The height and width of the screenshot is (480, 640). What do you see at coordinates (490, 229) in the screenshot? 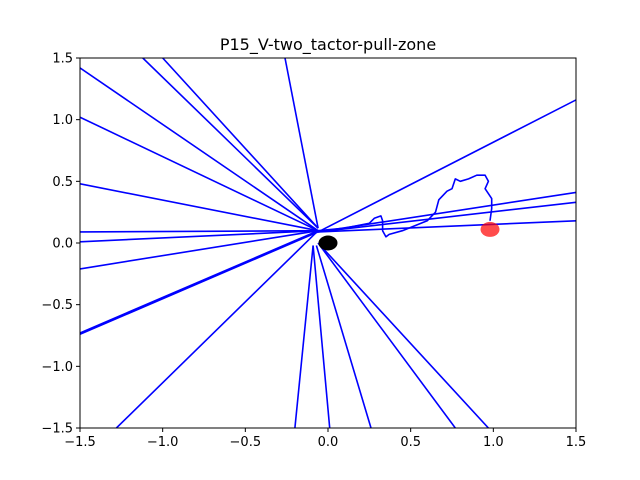
I see `target-marker` at bounding box center [490, 229].